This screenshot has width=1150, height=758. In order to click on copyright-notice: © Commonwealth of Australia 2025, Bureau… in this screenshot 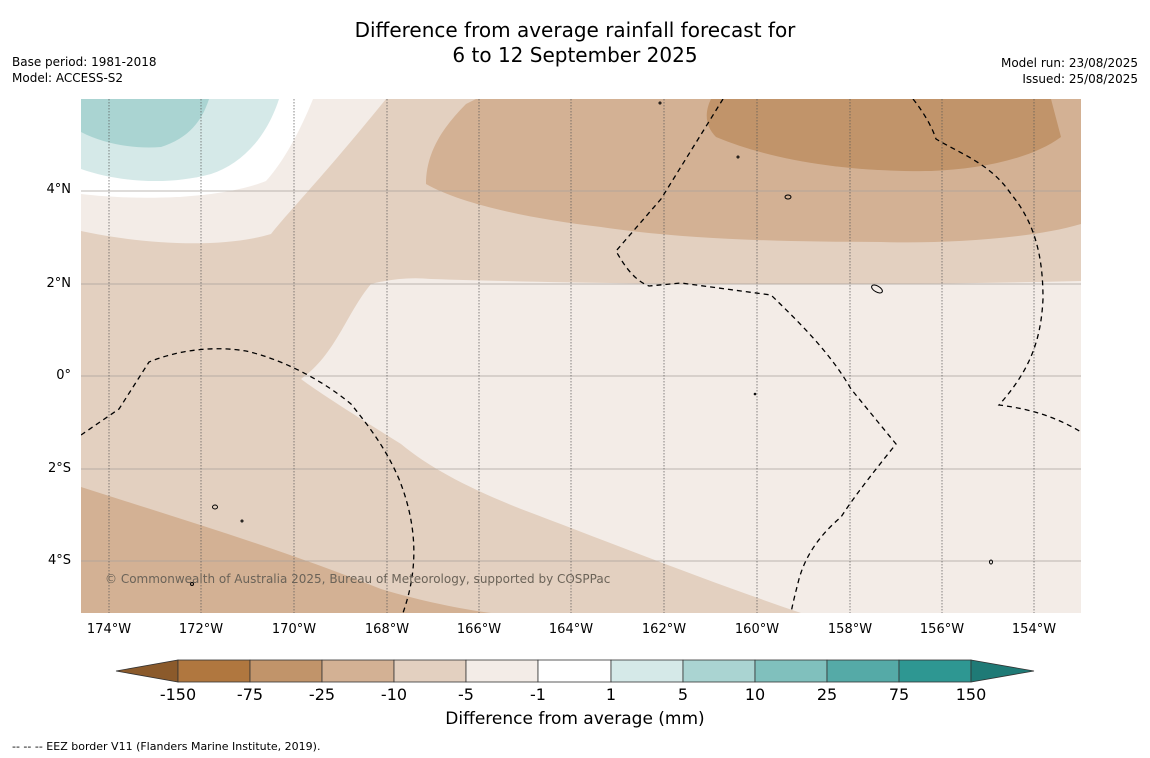, I will do `click(358, 579)`.